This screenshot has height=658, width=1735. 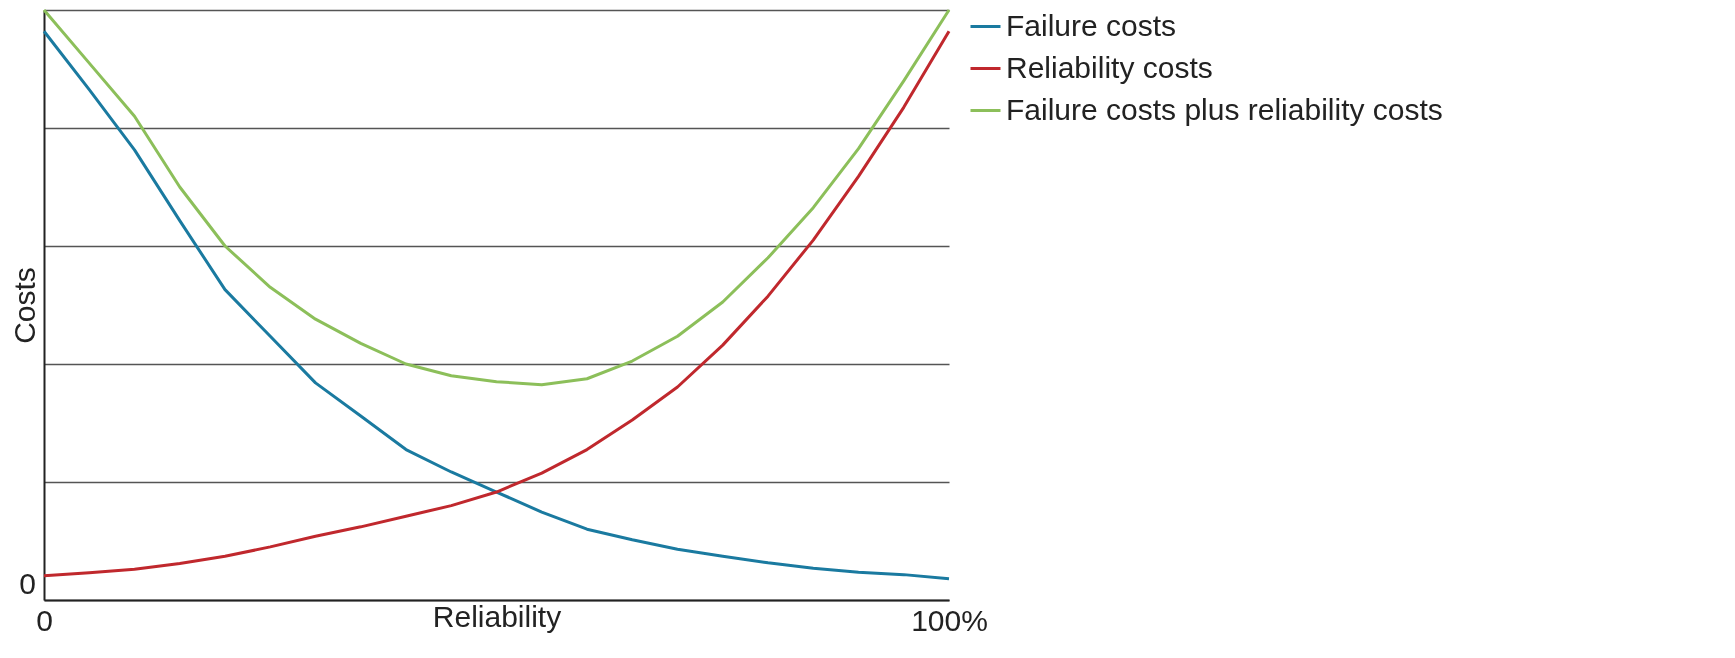 What do you see at coordinates (949, 620) in the screenshot?
I see `x-tick-label: 100%` at bounding box center [949, 620].